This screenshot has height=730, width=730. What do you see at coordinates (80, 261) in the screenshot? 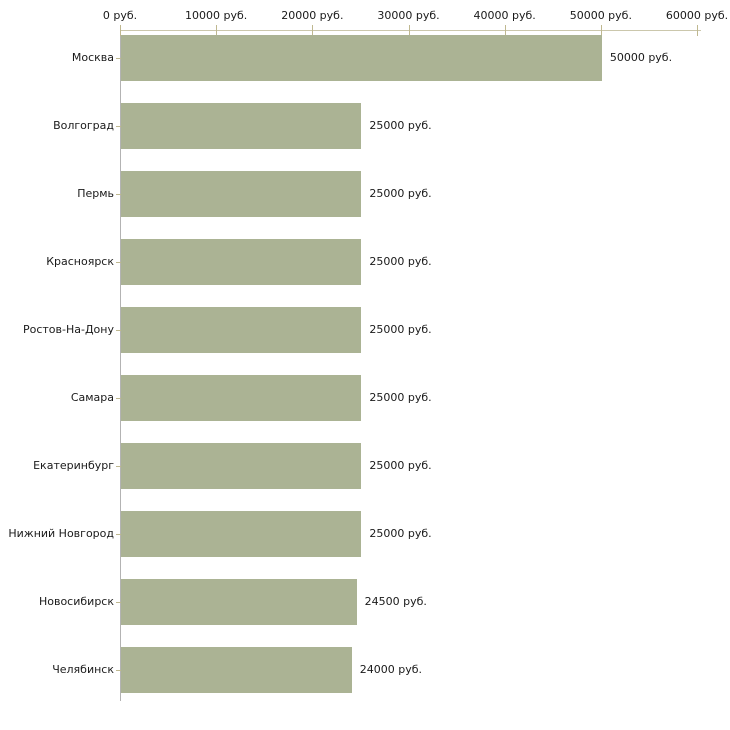
I see `category-label: Красноярск` at bounding box center [80, 261].